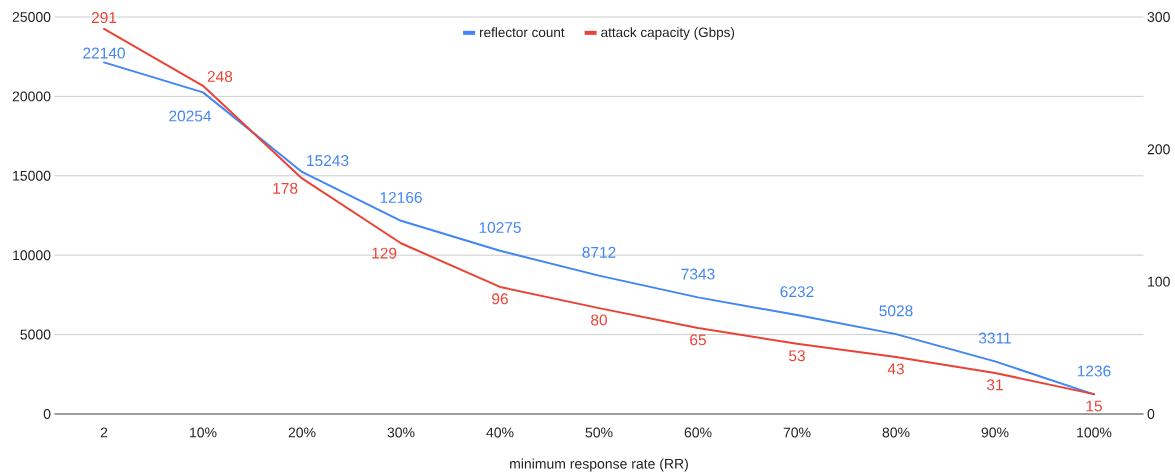 The height and width of the screenshot is (473, 1175). What do you see at coordinates (1158, 17) in the screenshot?
I see `y2-tick-label: 300` at bounding box center [1158, 17].